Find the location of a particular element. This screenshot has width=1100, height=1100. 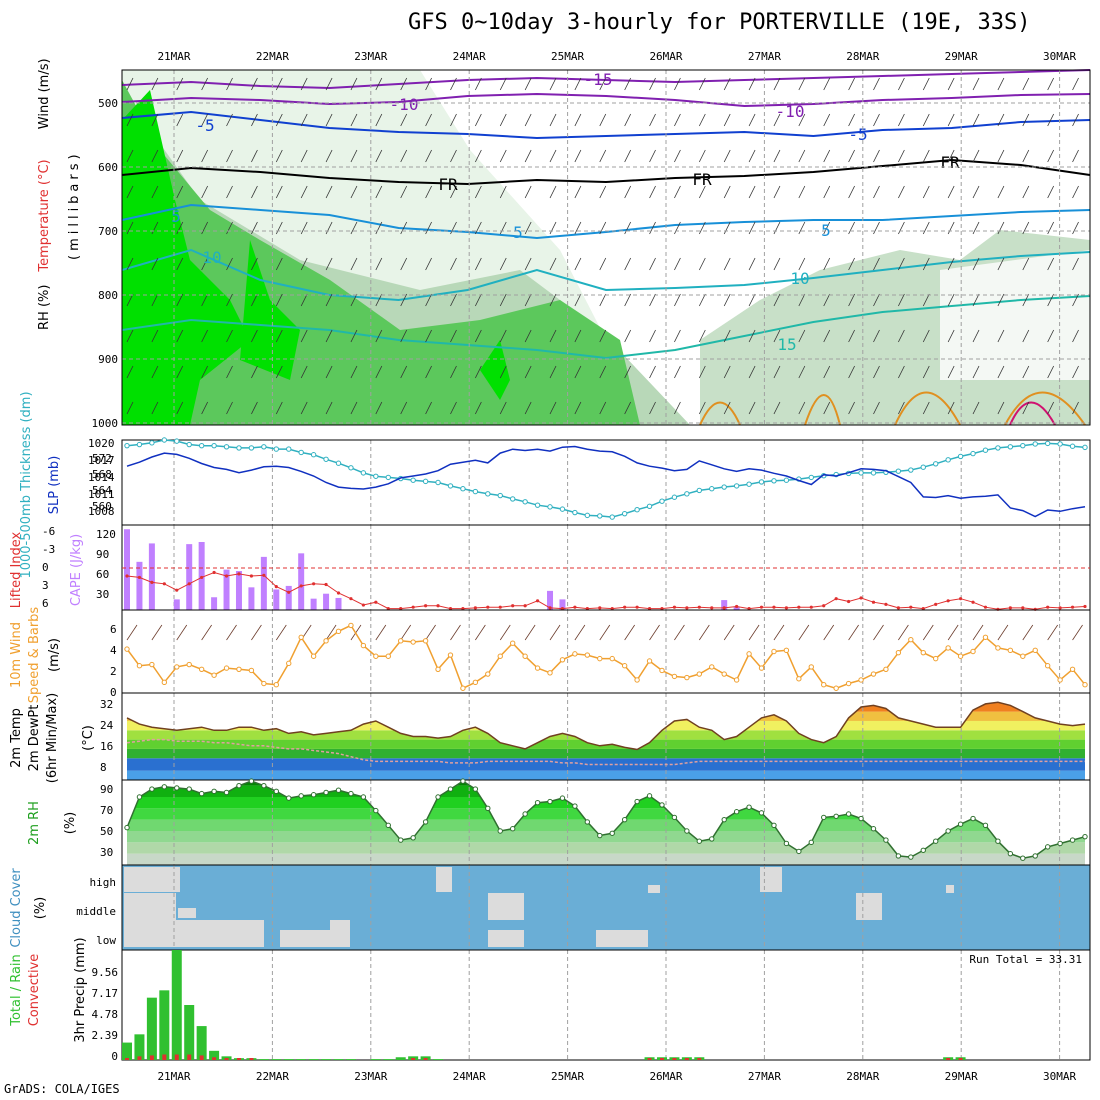

li-label: Lifted Index is located at coordinates (16, 569).